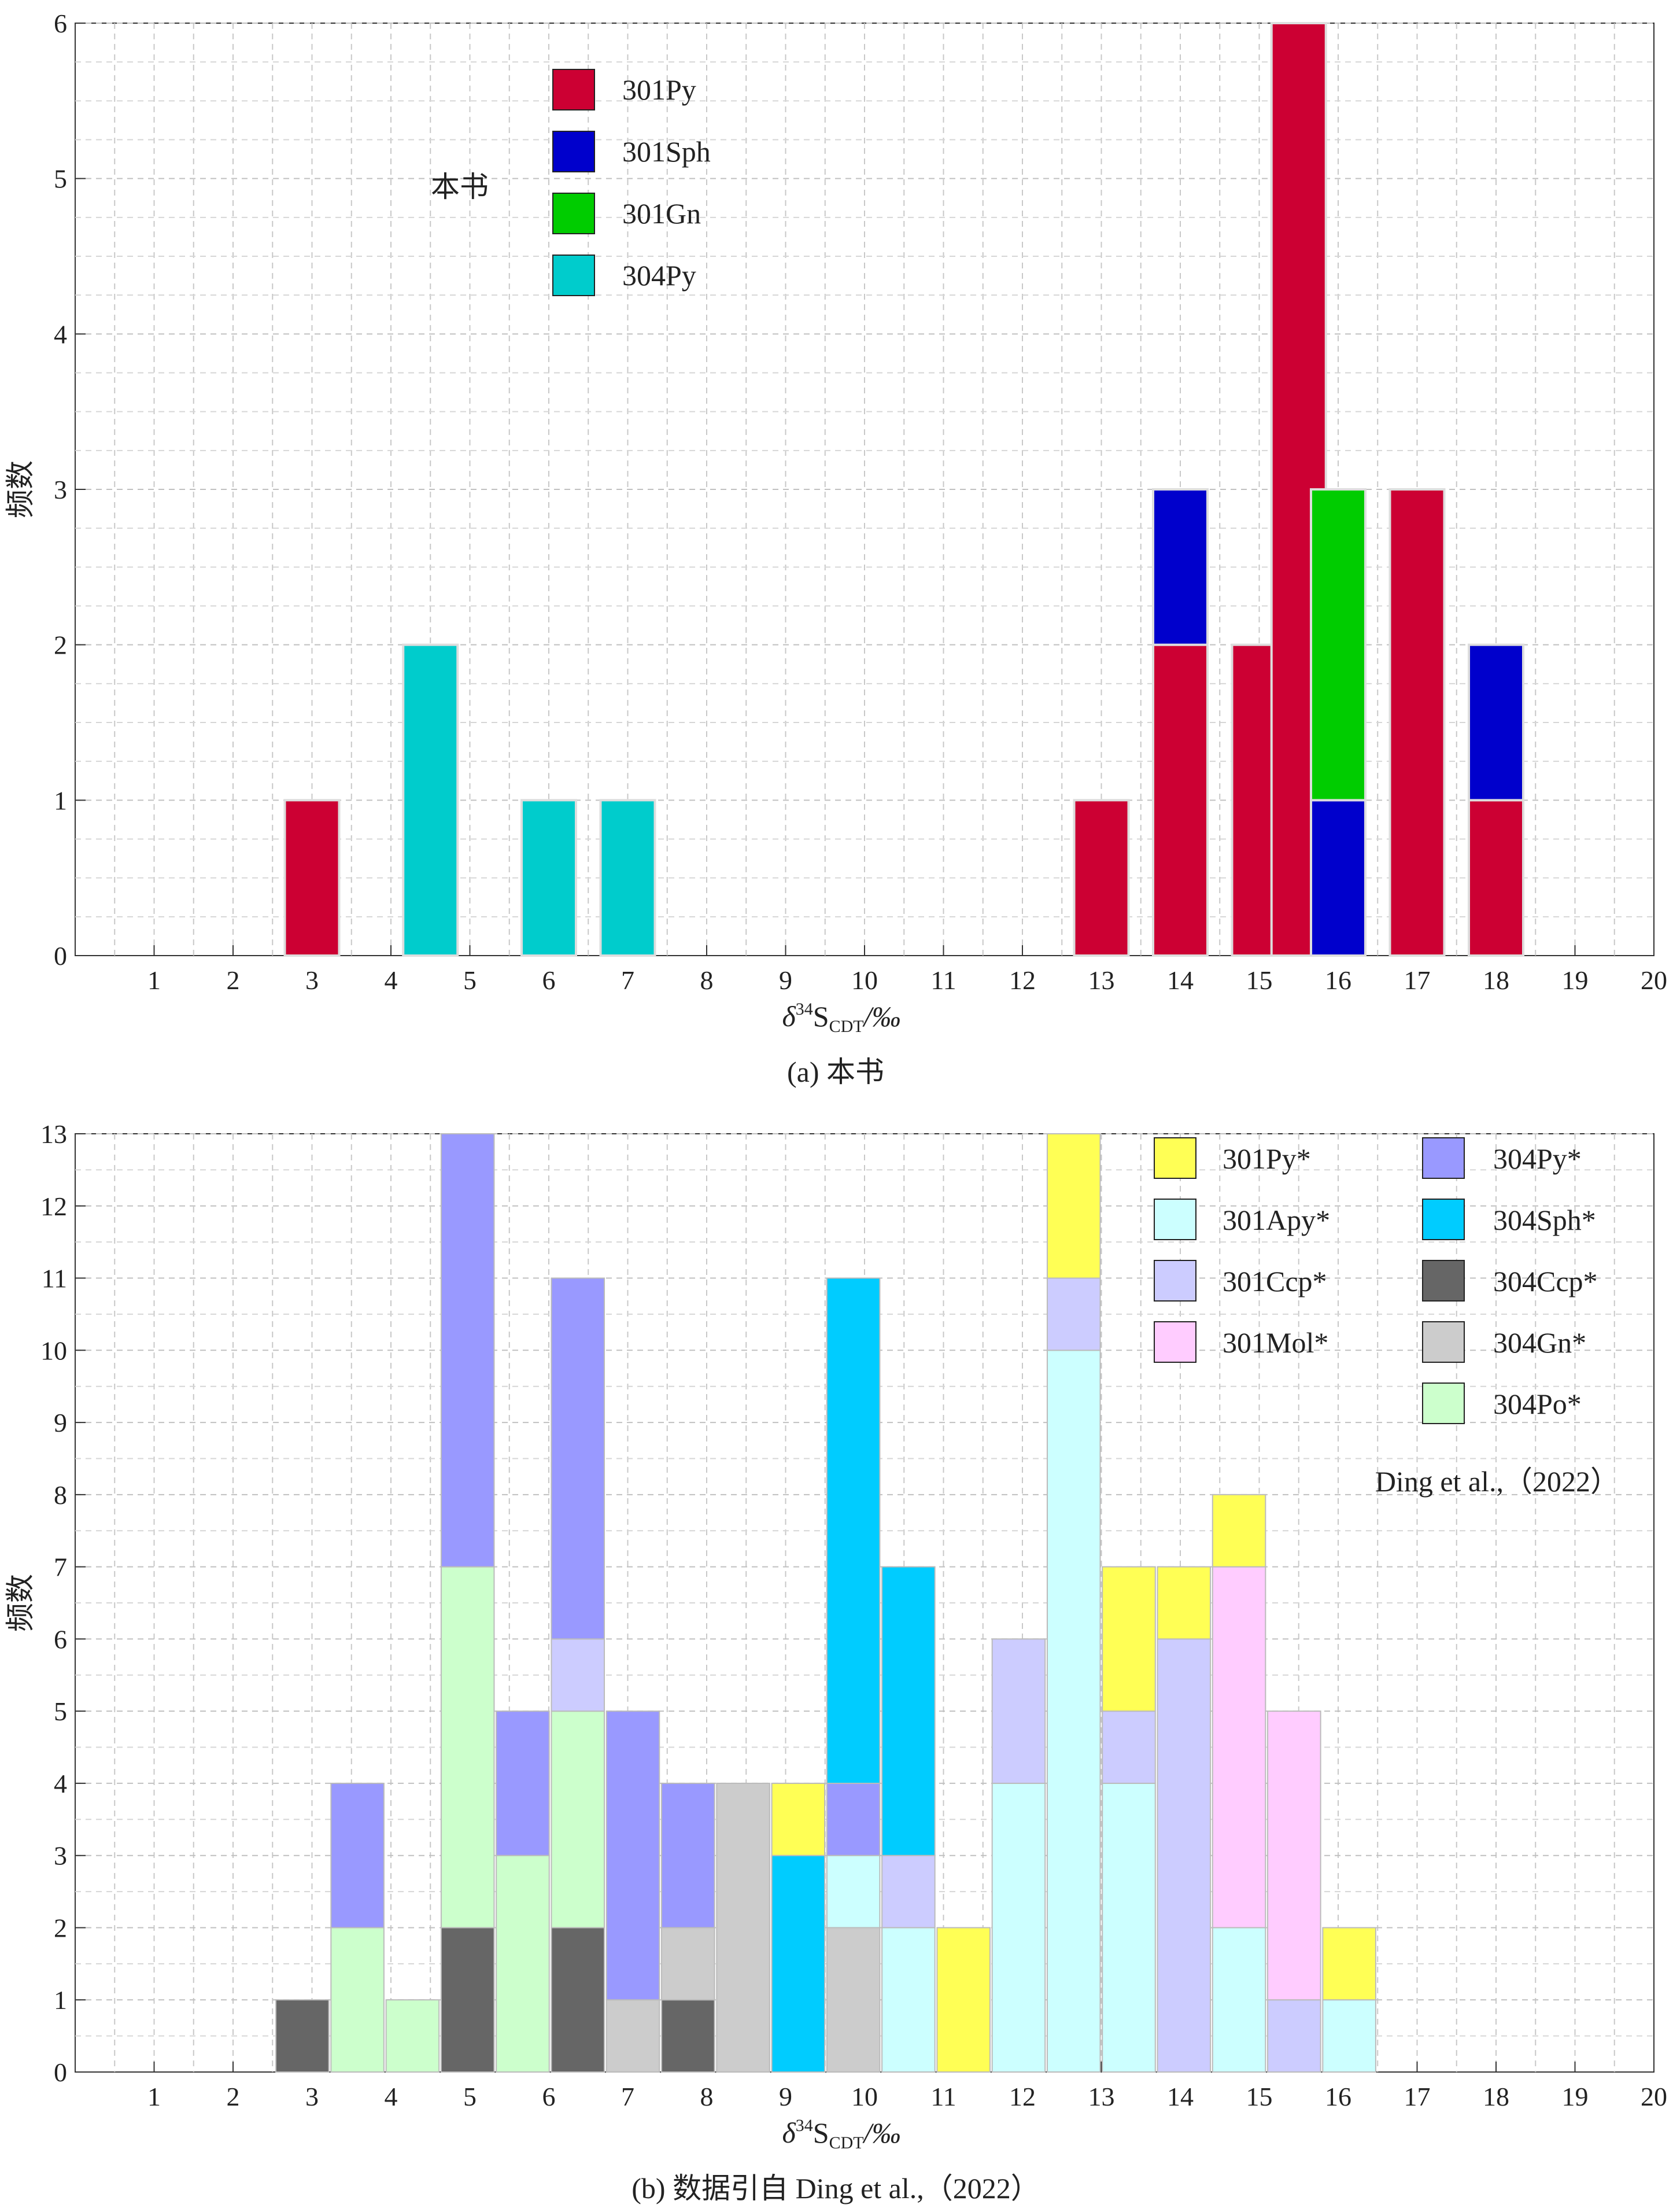 The width and height of the screenshot is (1673, 2212). Describe the element at coordinates (61, 2072) in the screenshot. I see `panel-b-ytick-label: 0` at that location.